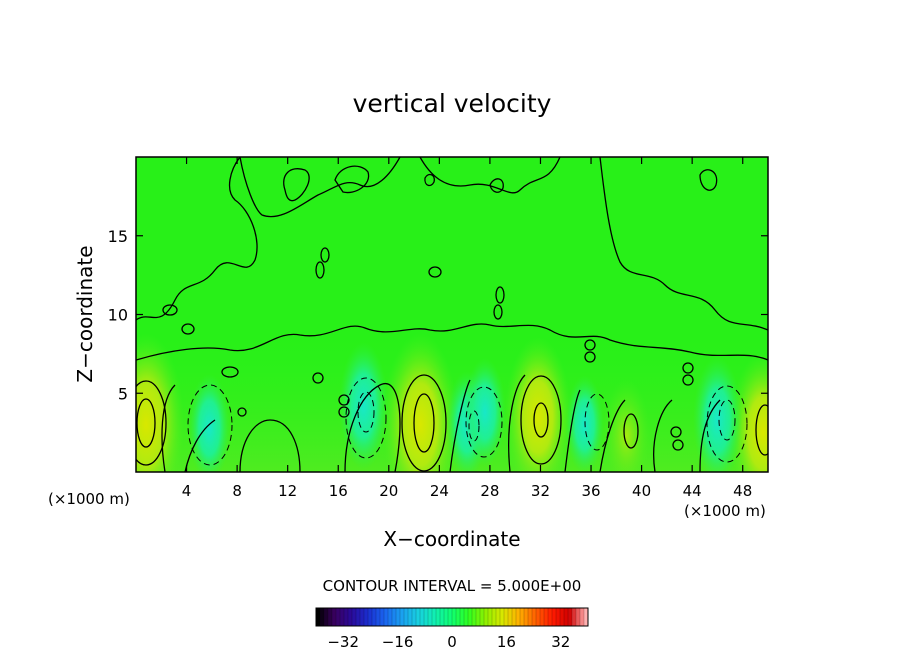 Image resolution: width=904 pixels, height=654 pixels. What do you see at coordinates (692, 491) in the screenshot?
I see `x-tick-label: 44` at bounding box center [692, 491].